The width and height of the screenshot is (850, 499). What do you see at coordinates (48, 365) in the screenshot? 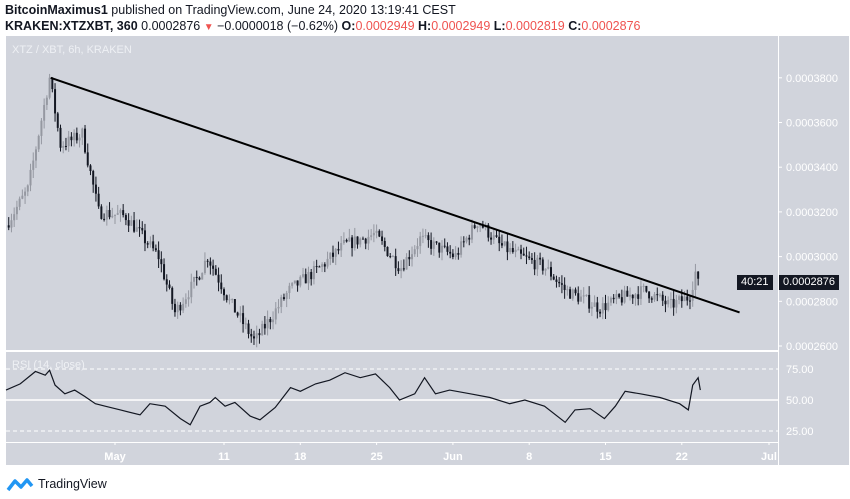
I see `rsi-label: RSI (14, close)` at bounding box center [48, 365].